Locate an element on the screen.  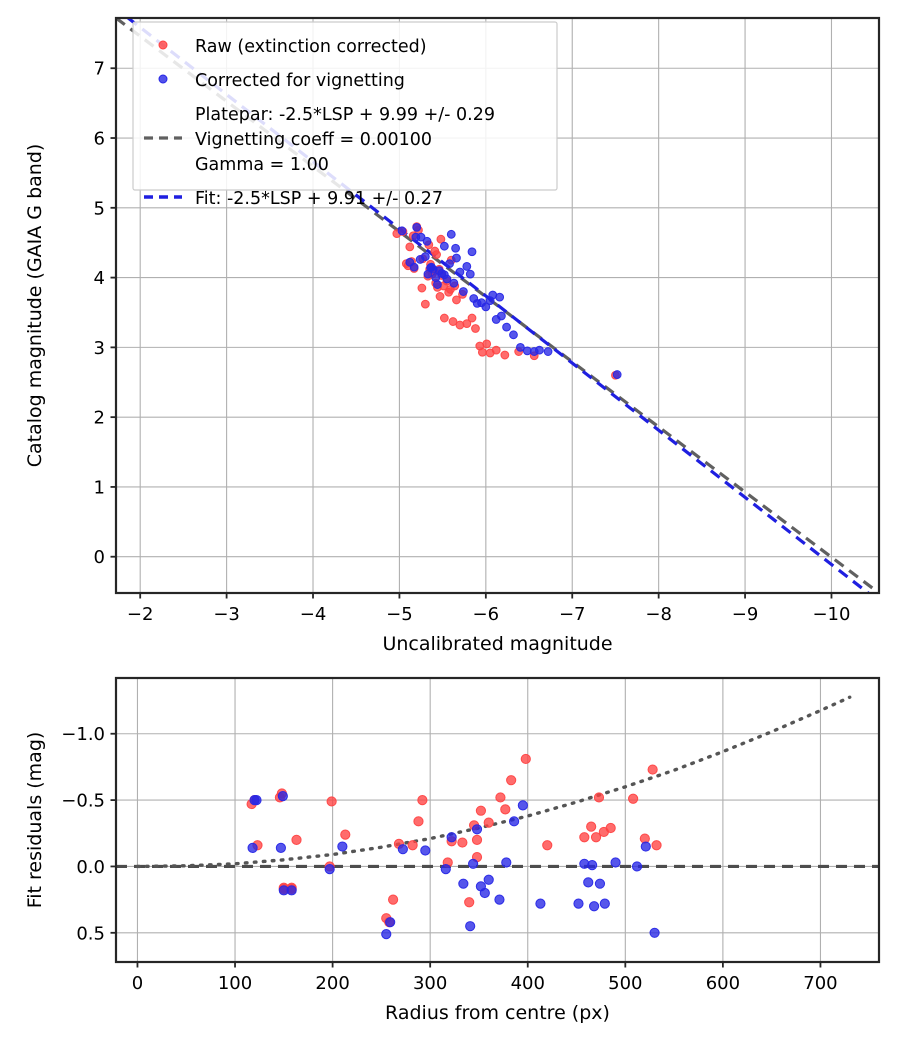
tick-label-y: 0 is located at coordinates (99, 557).